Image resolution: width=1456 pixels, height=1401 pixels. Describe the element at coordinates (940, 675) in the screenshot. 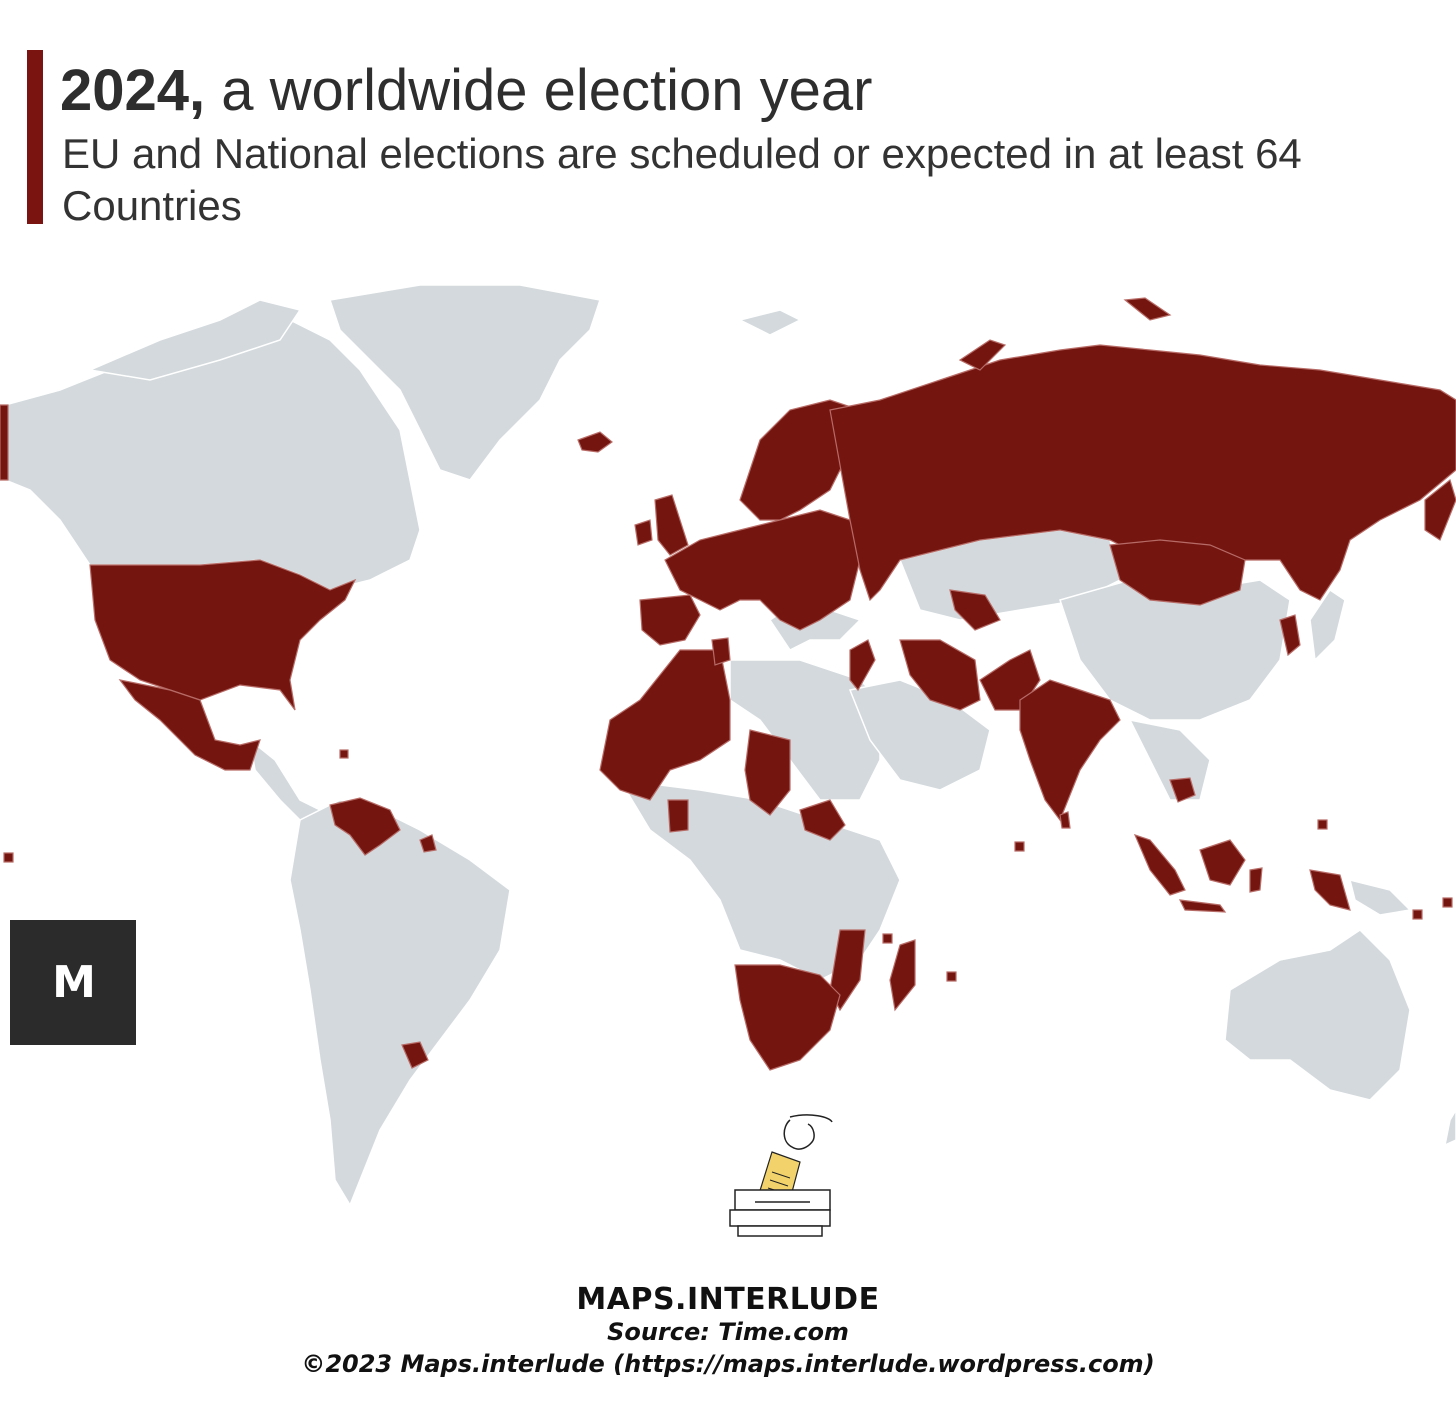

I see `country-iran` at that location.